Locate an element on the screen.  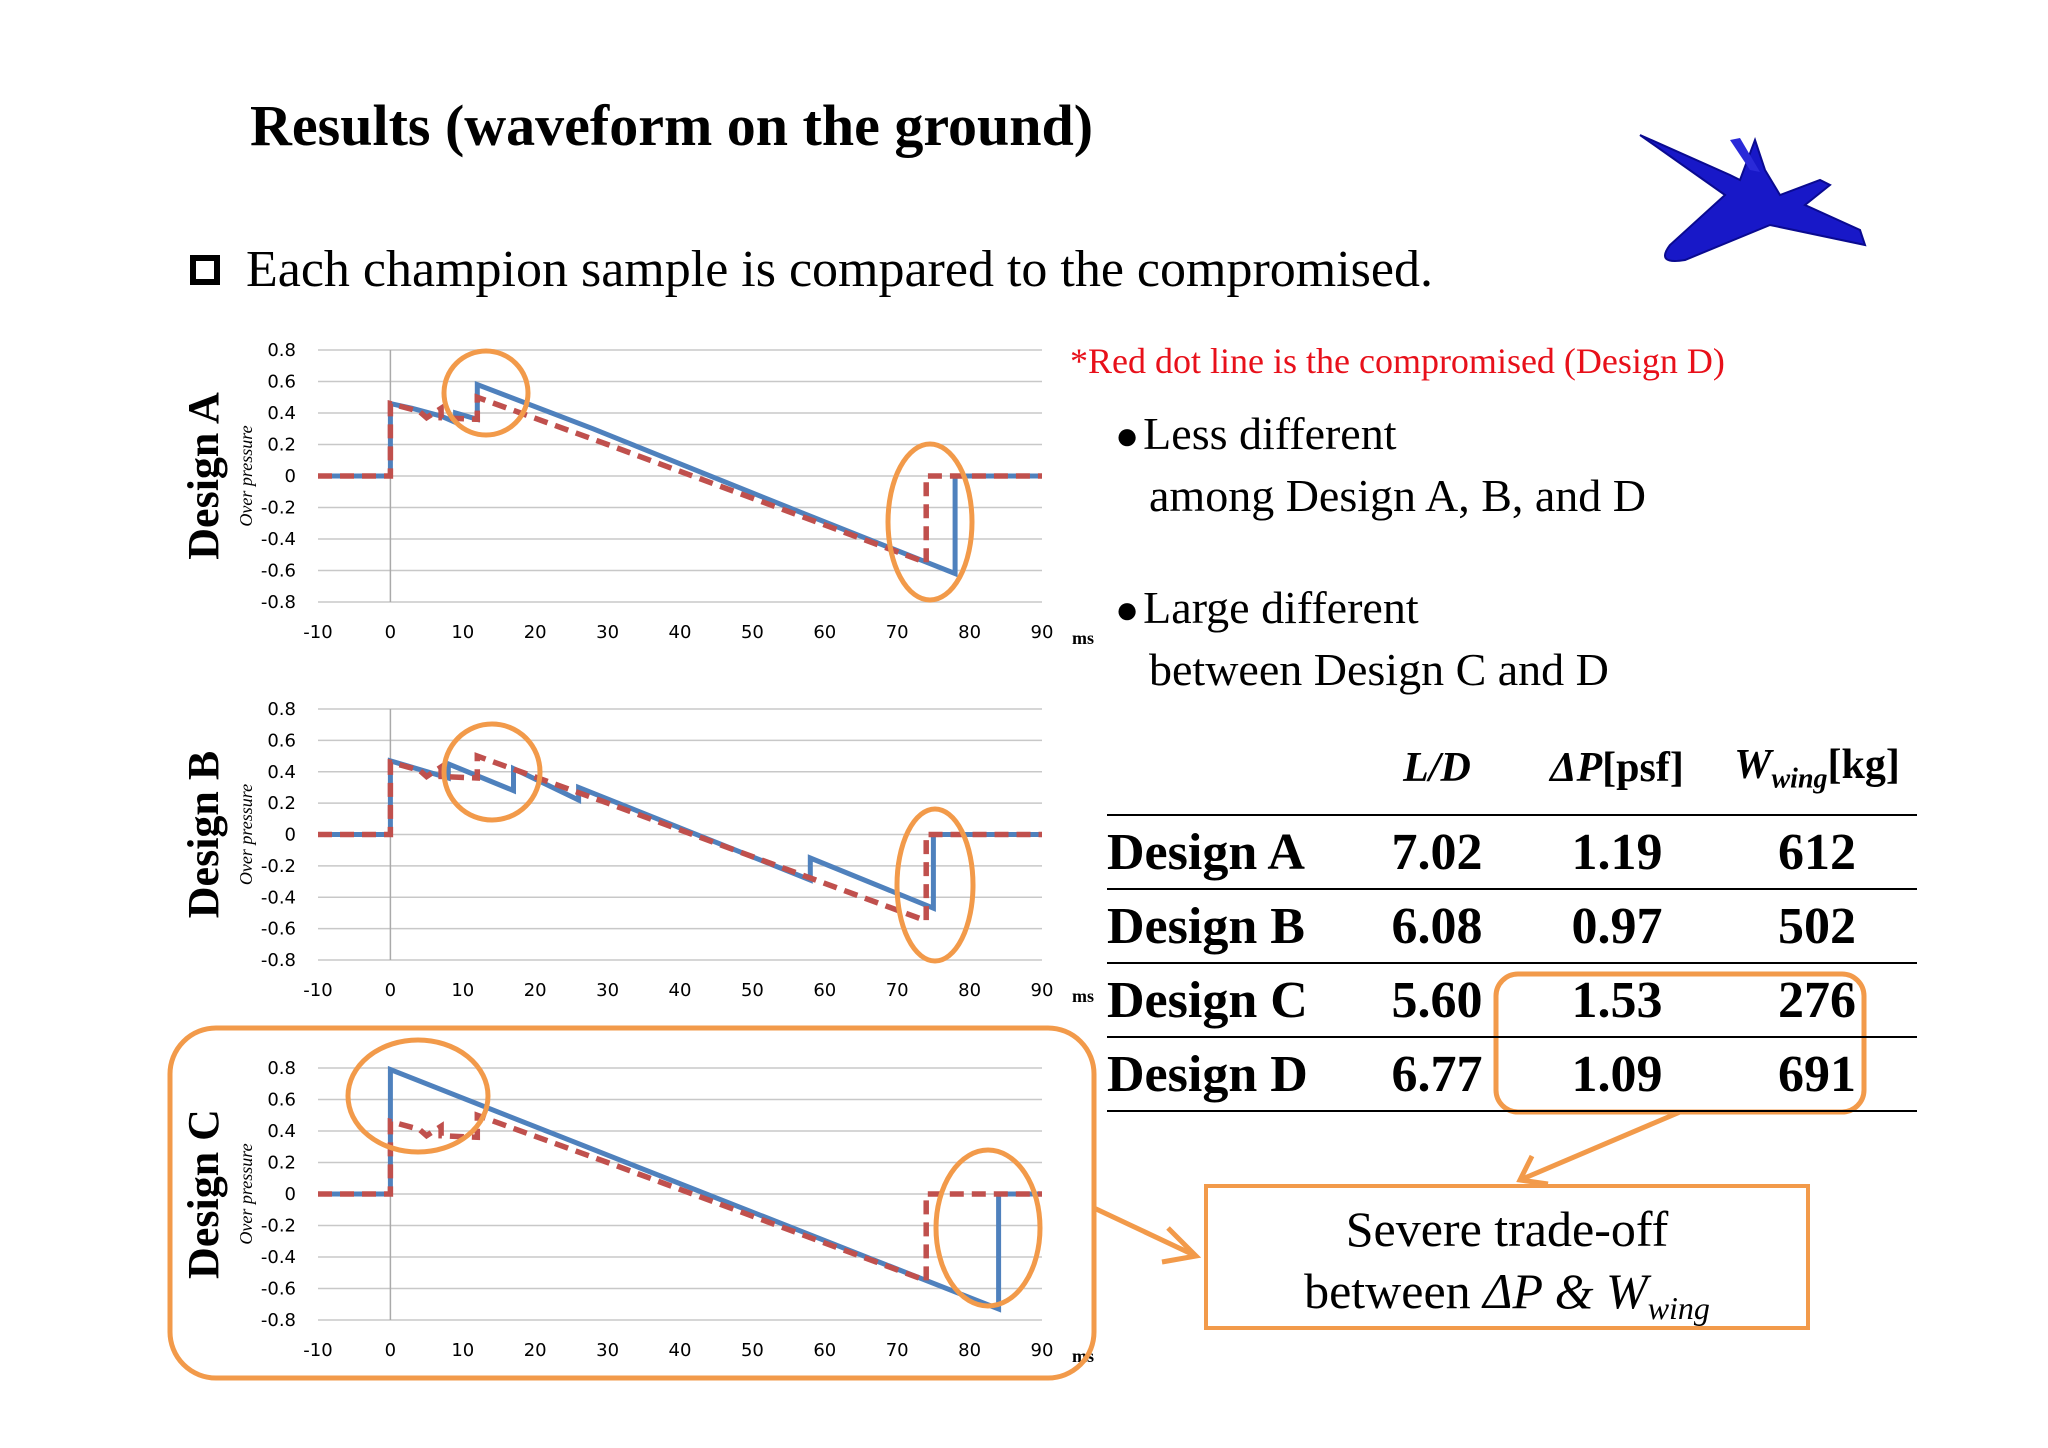
row-w: 502 is located at coordinates (1817, 926).